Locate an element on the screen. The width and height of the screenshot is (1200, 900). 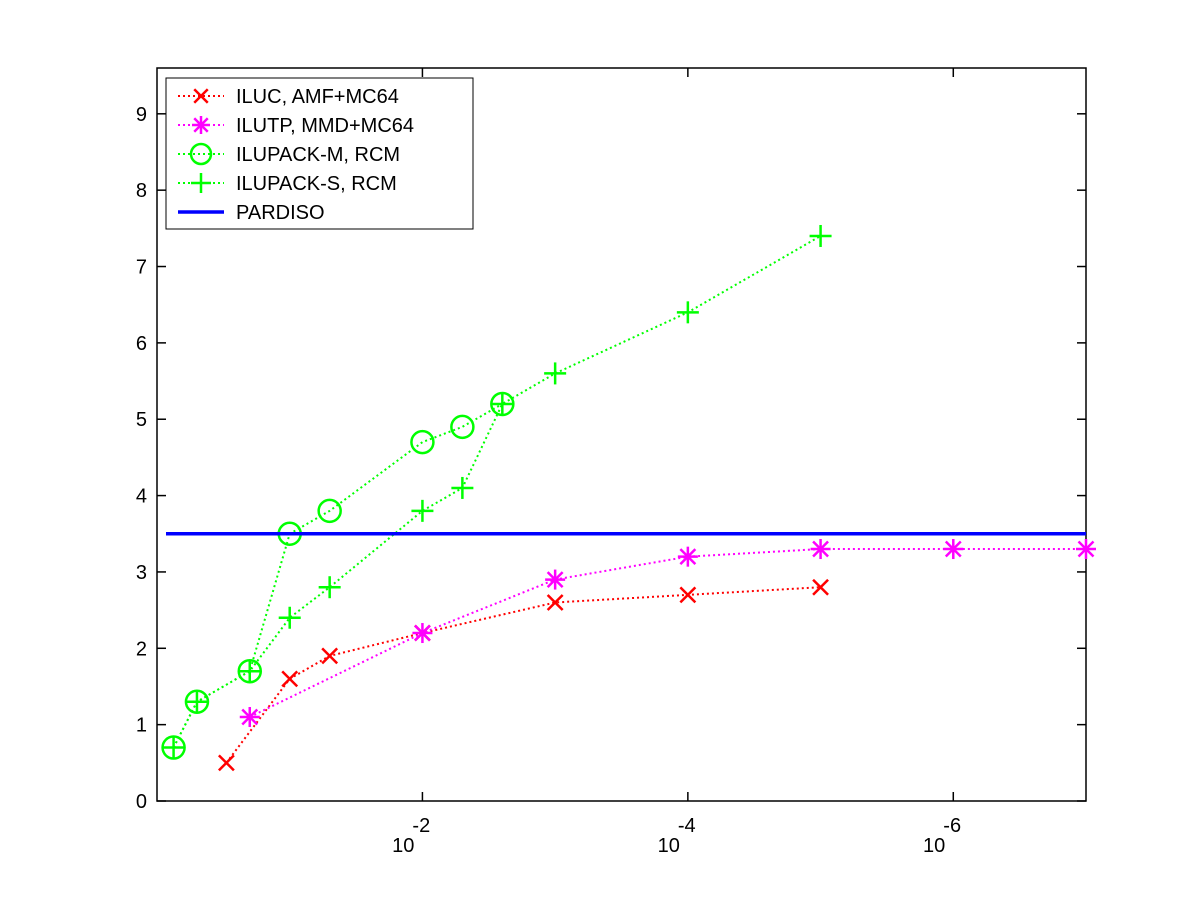
y-tick-label: 6 is located at coordinates (141, 344).